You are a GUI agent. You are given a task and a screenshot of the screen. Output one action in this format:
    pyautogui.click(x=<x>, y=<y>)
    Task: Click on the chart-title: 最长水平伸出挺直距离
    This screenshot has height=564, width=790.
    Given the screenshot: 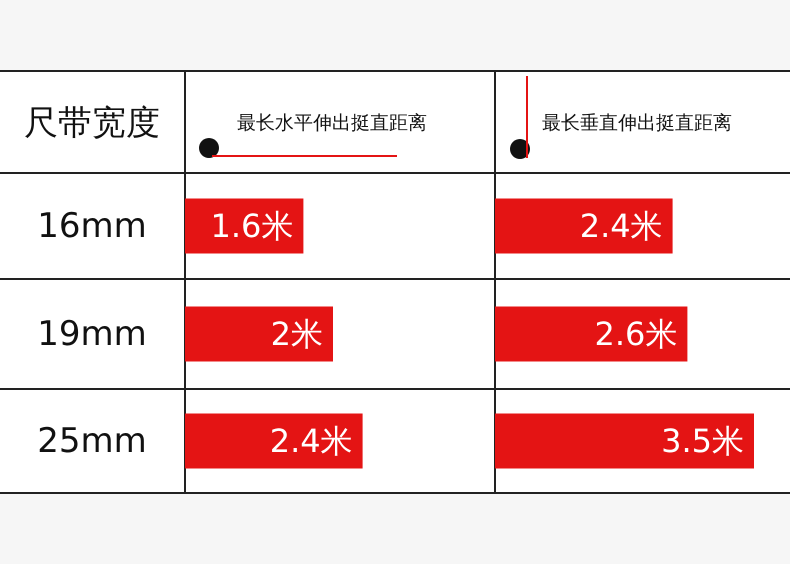 What is the action you would take?
    pyautogui.click(x=332, y=123)
    